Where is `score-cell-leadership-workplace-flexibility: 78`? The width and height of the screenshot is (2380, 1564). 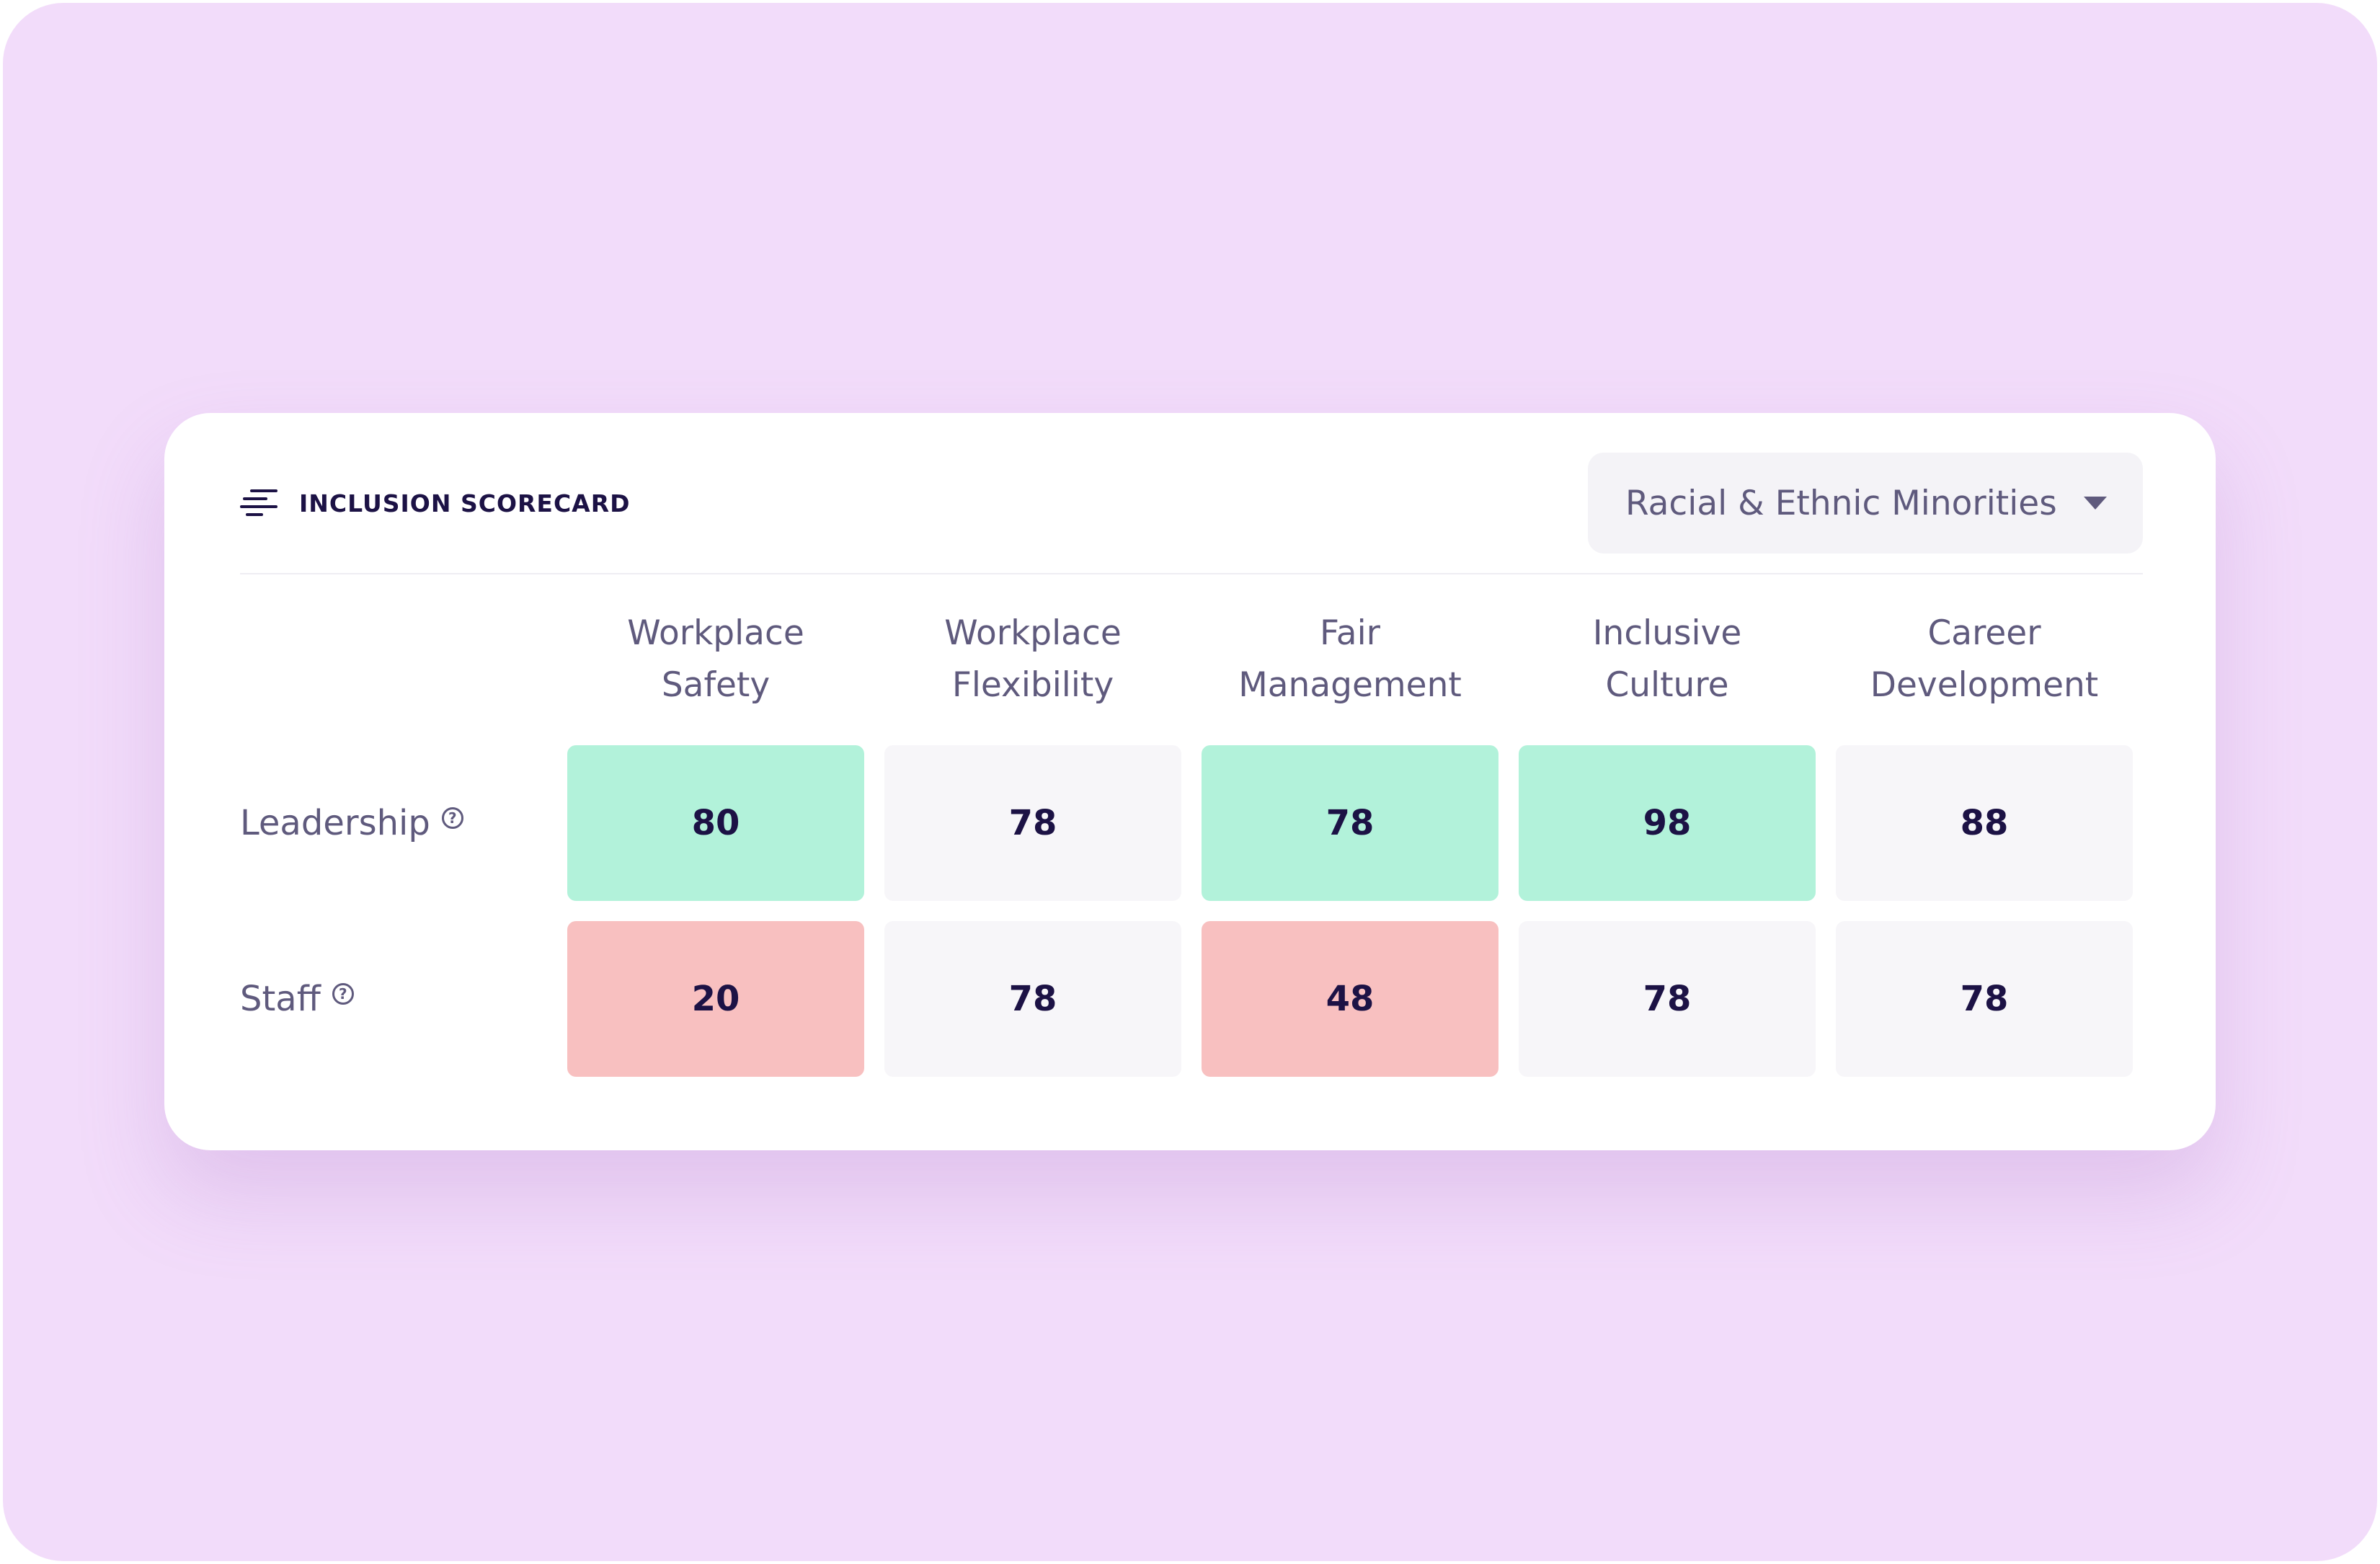 score-cell-leadership-workplace-flexibility: 78 is located at coordinates (1032, 823).